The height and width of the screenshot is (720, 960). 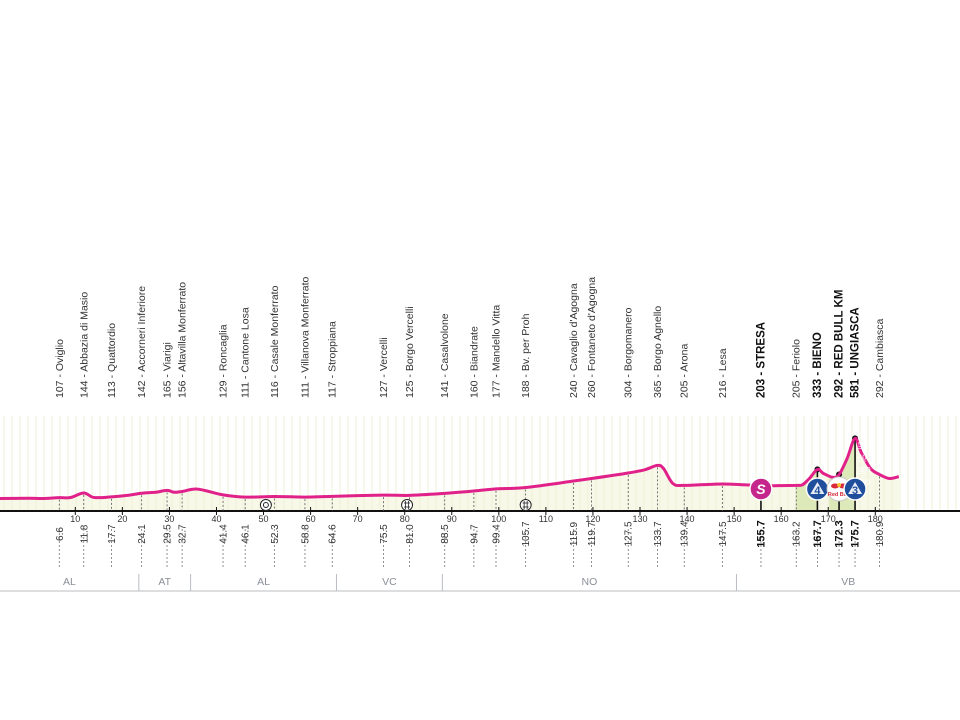 I want to click on waypoint-label: 141 - Casalvolone, so click(x=445, y=355).